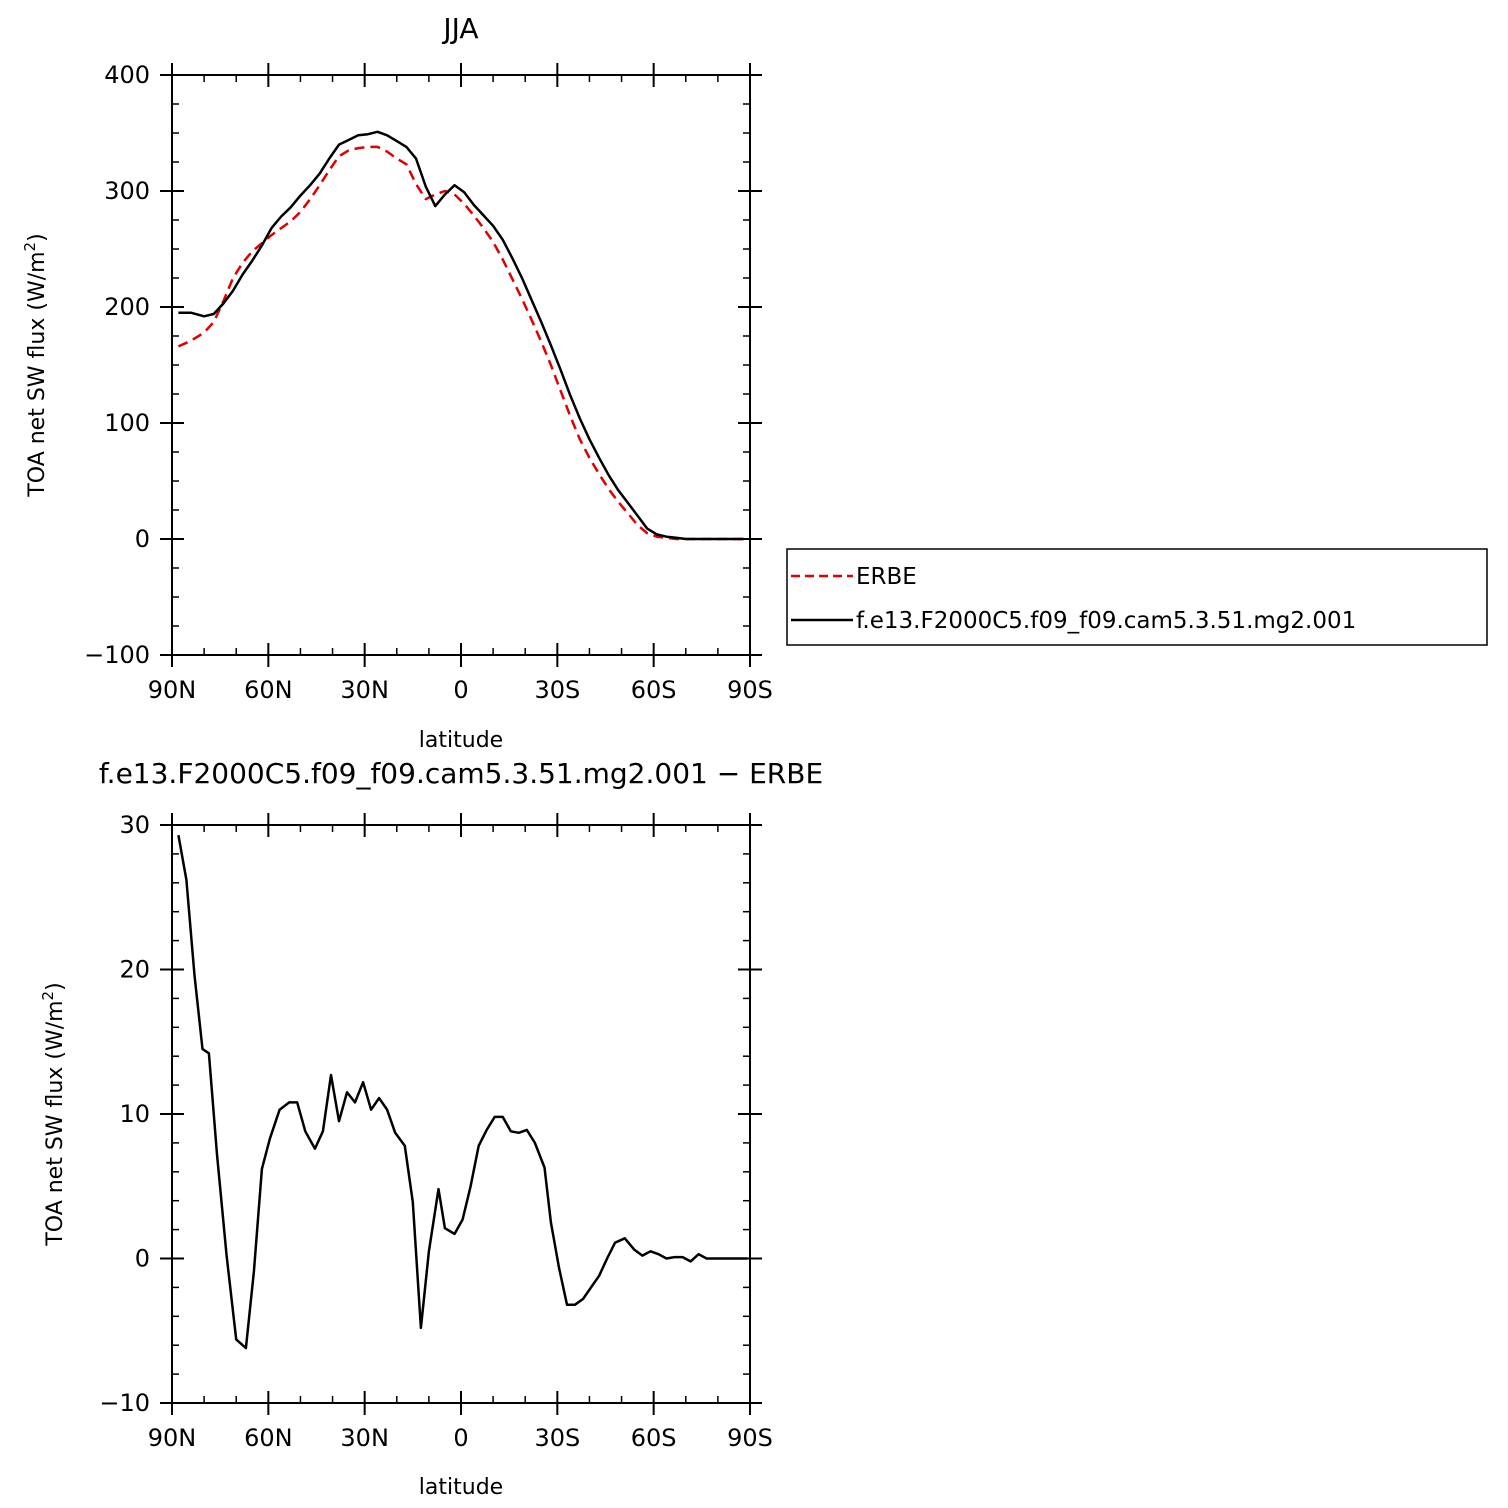 The image size is (1508, 1508). I want to click on top-y-tick-label: 200, so click(127, 307).